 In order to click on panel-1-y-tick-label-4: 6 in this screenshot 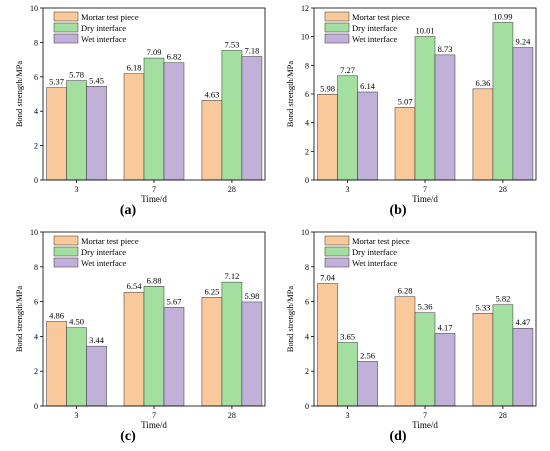, I will do `click(36, 77)`.